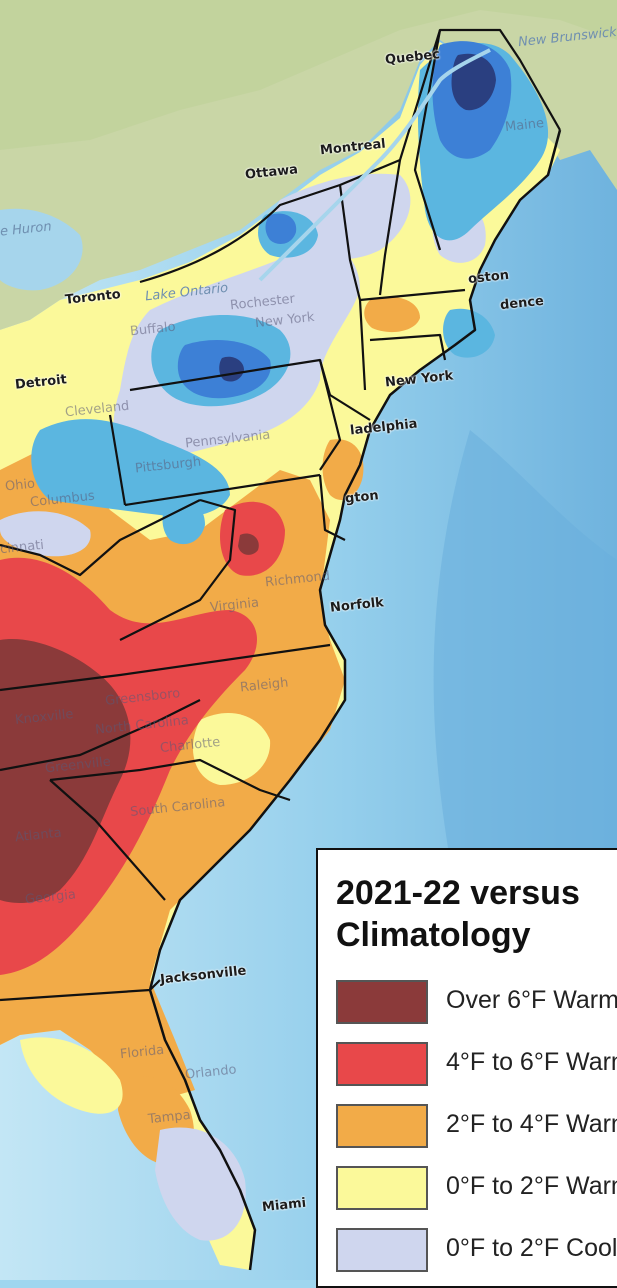  Describe the element at coordinates (45, 534) in the screenshot. I see `zone-cool-0-2-ohio` at that location.